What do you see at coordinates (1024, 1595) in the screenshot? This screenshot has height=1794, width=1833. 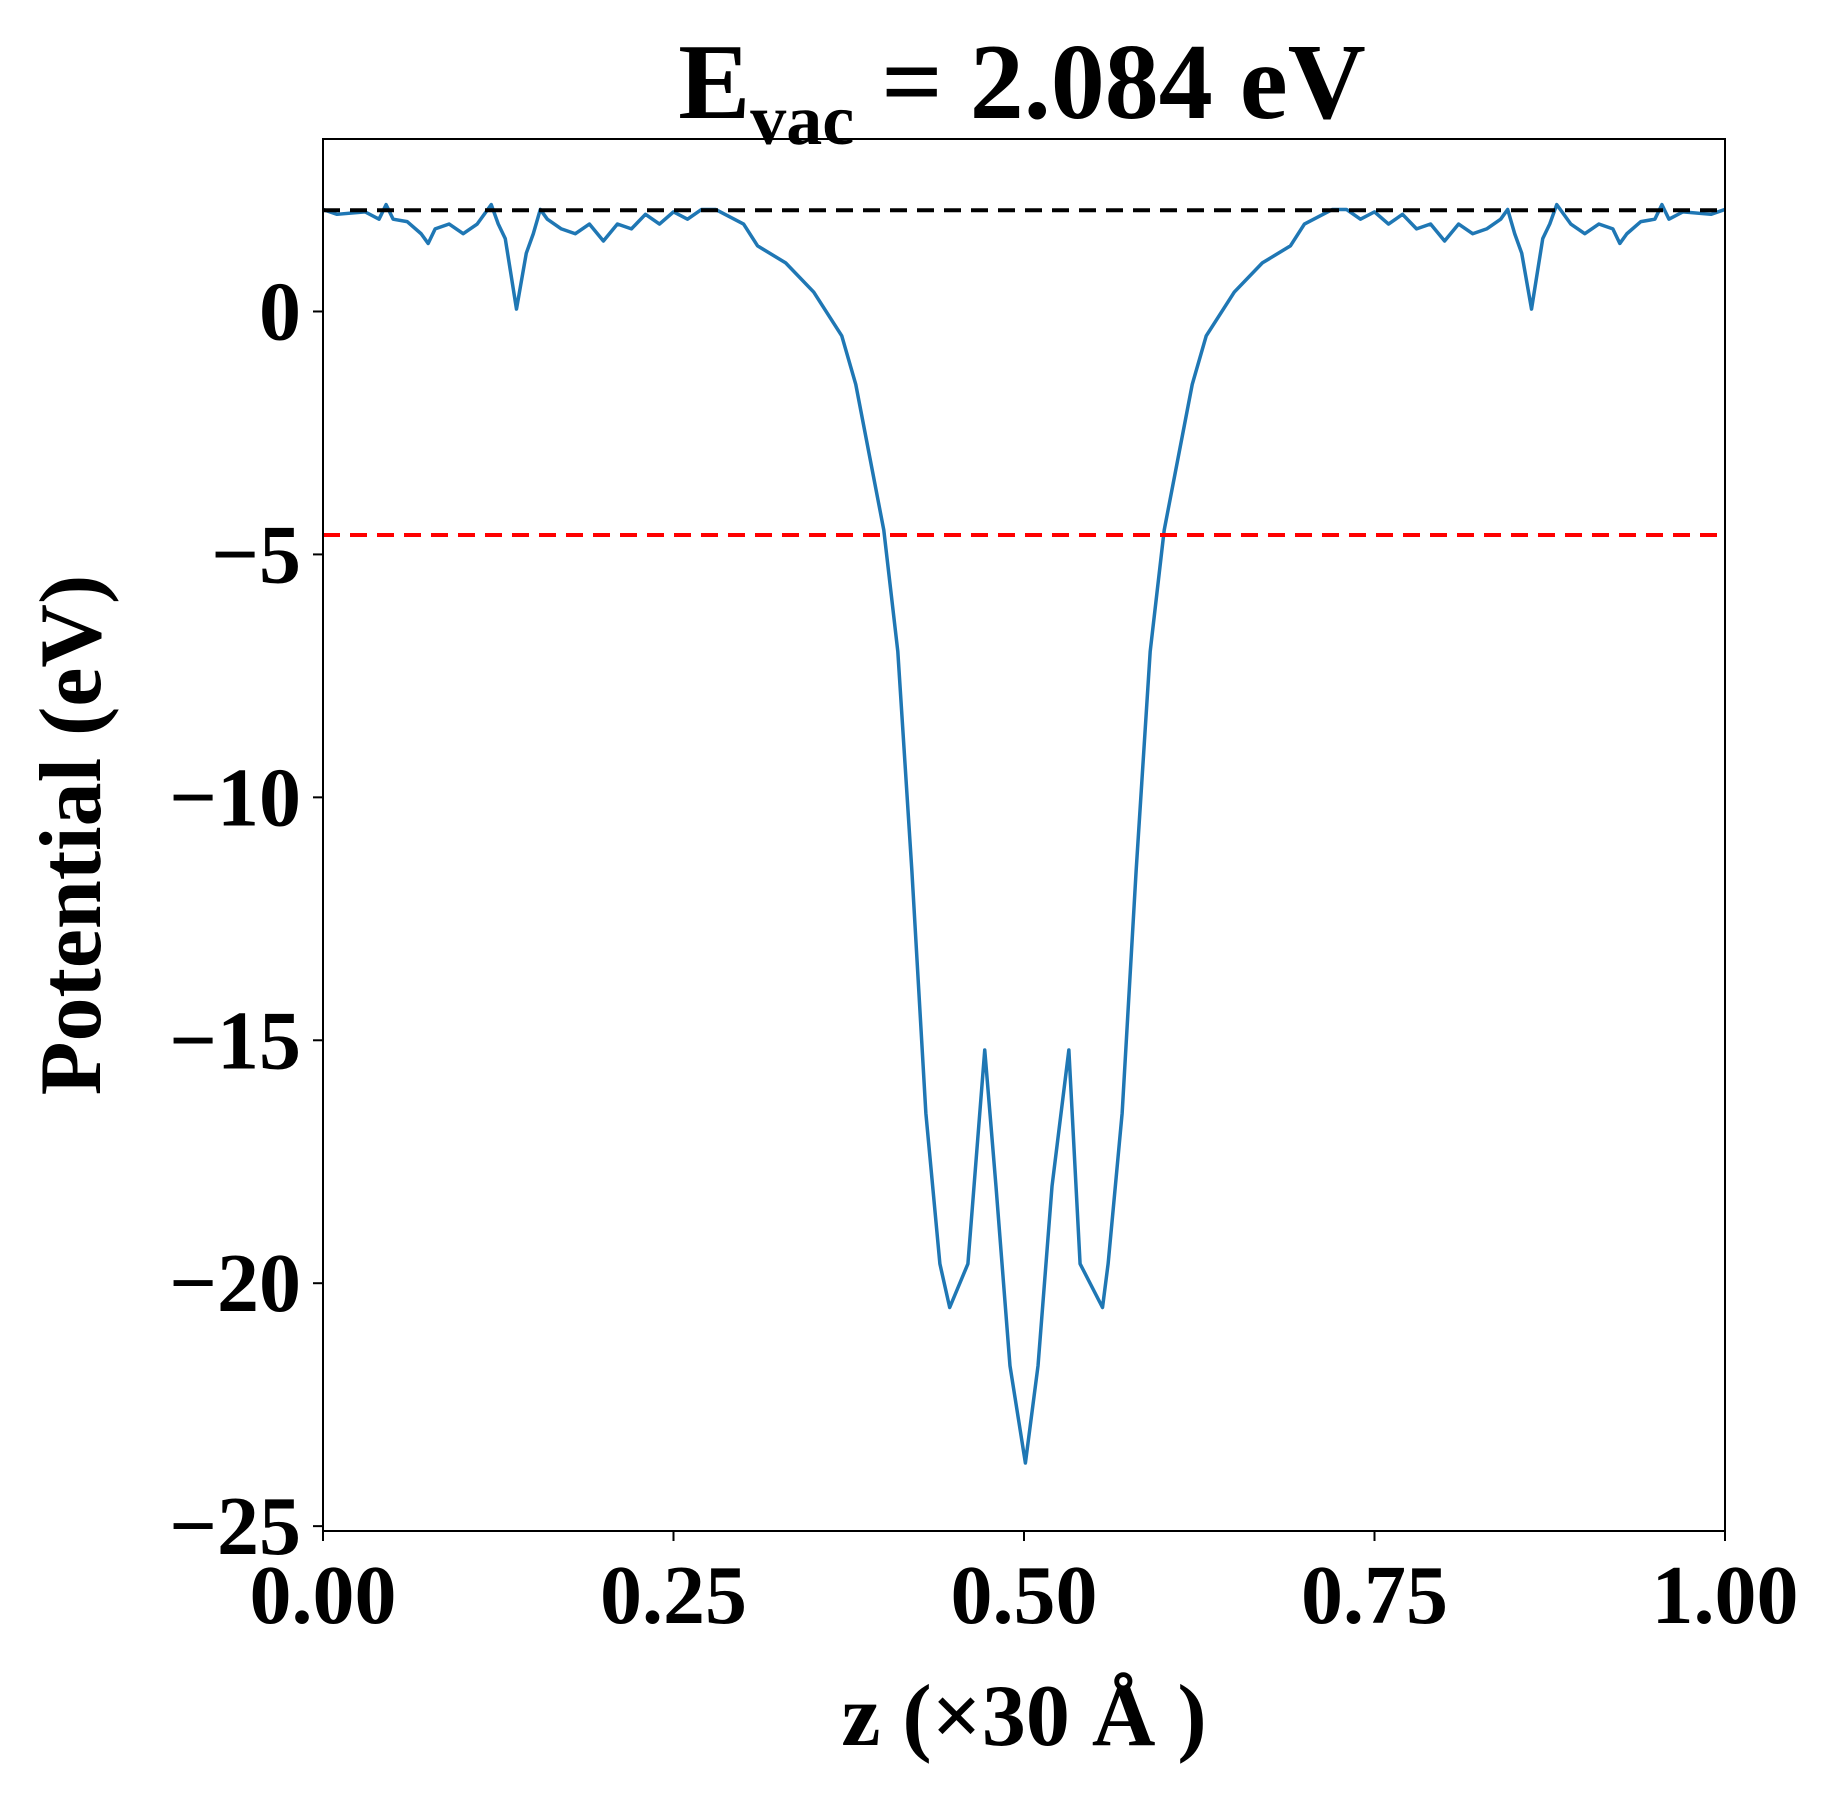 I see `x-tick-label: 0.50` at bounding box center [1024, 1595].